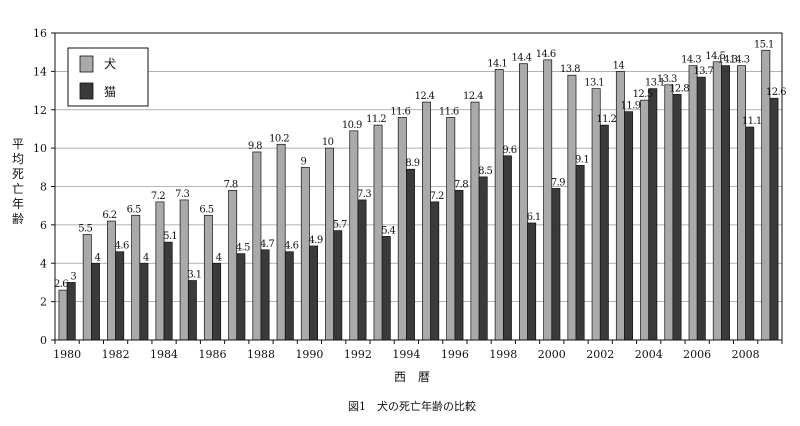  What do you see at coordinates (570, 69) in the screenshot?
I see `data-label-dog: 13.8` at bounding box center [570, 69].